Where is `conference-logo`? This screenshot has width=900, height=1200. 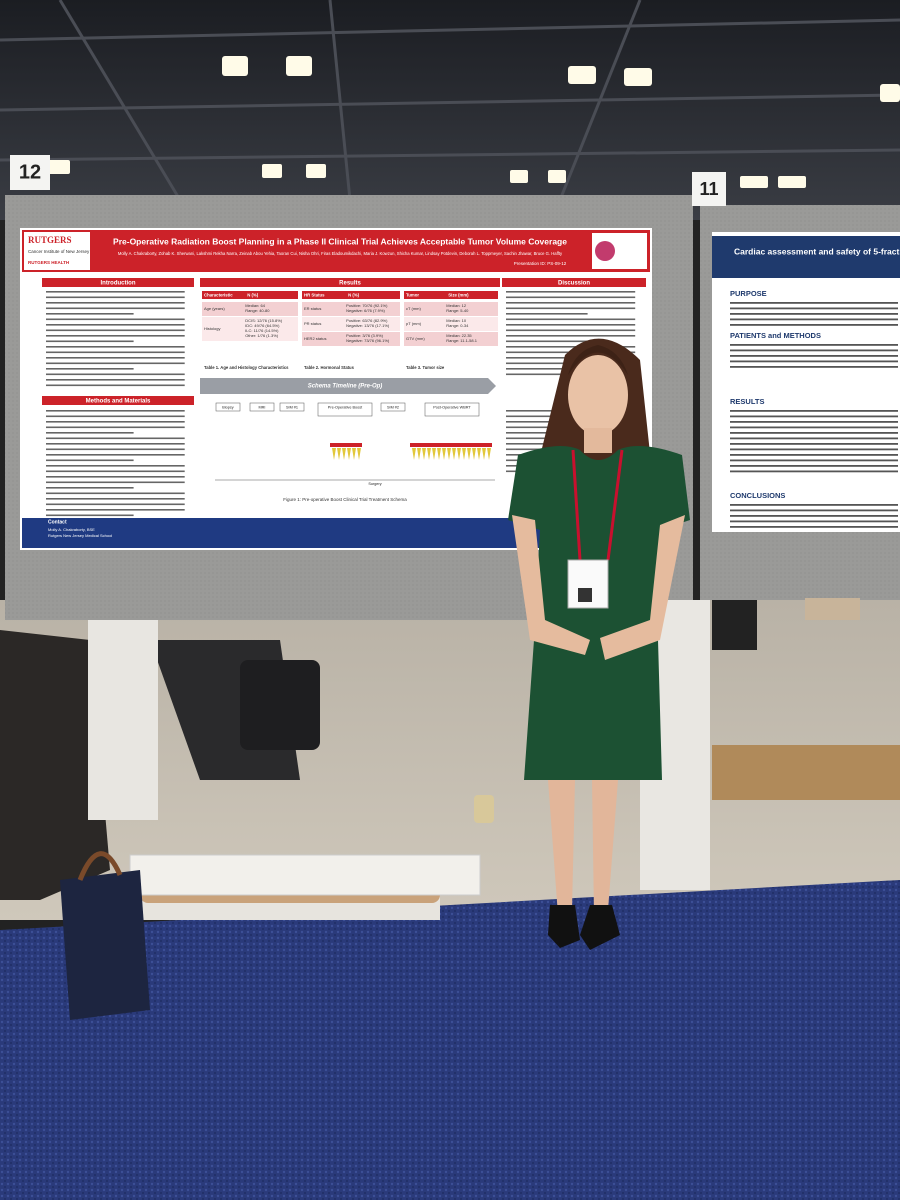
conference-logo is located at coordinates (605, 251).